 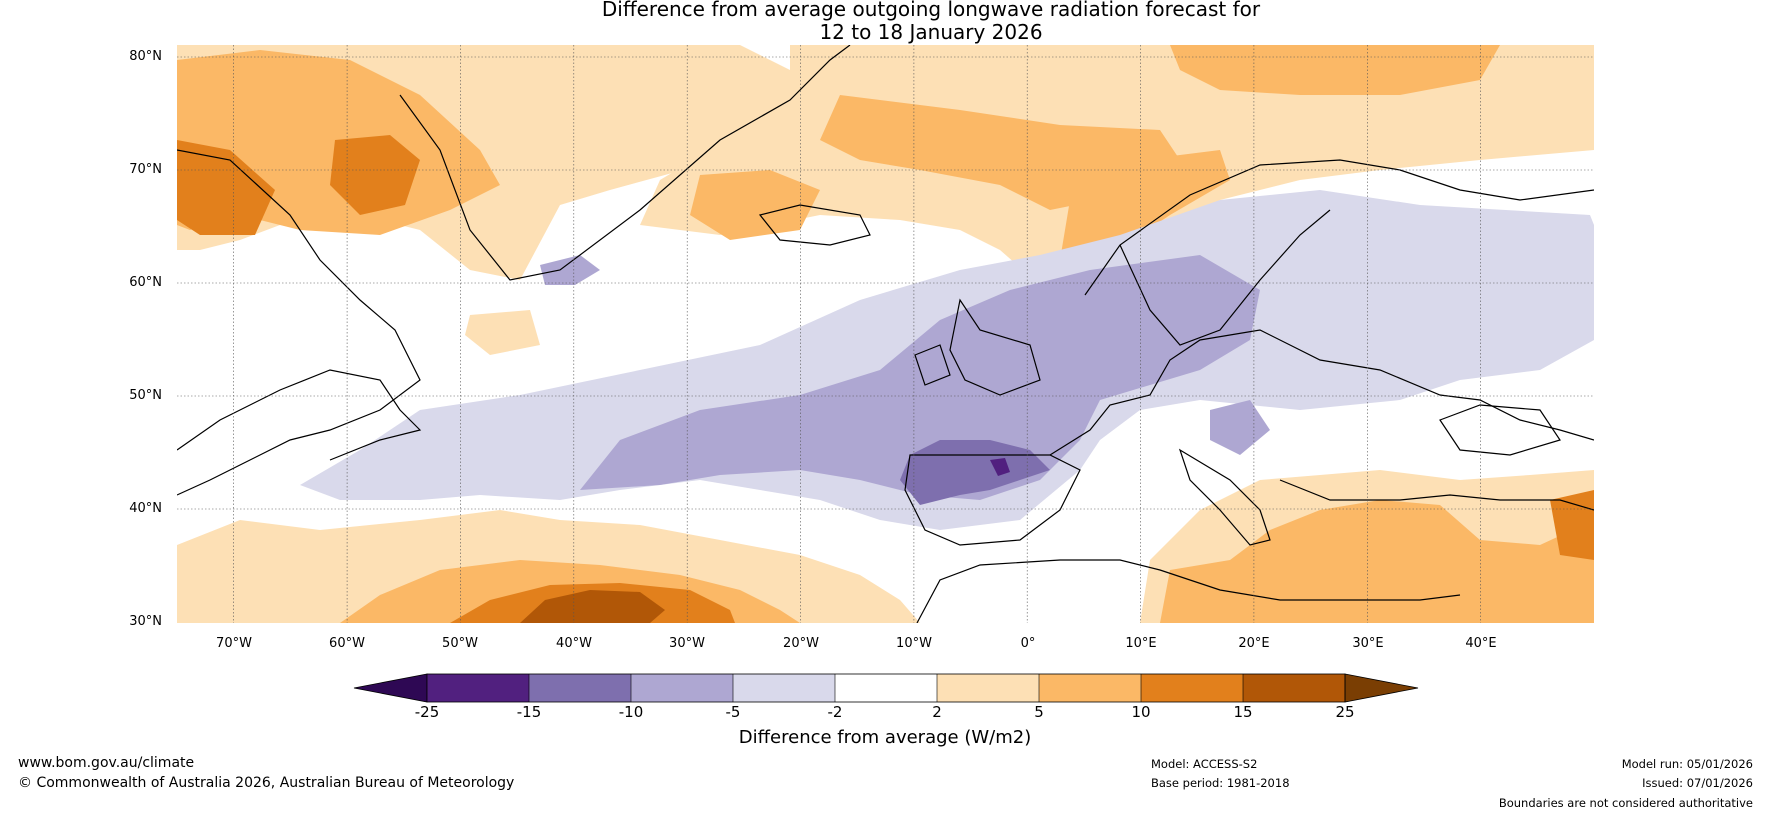 What do you see at coordinates (733, 712) in the screenshot?
I see `colorbar-tick-neg5: -5` at bounding box center [733, 712].